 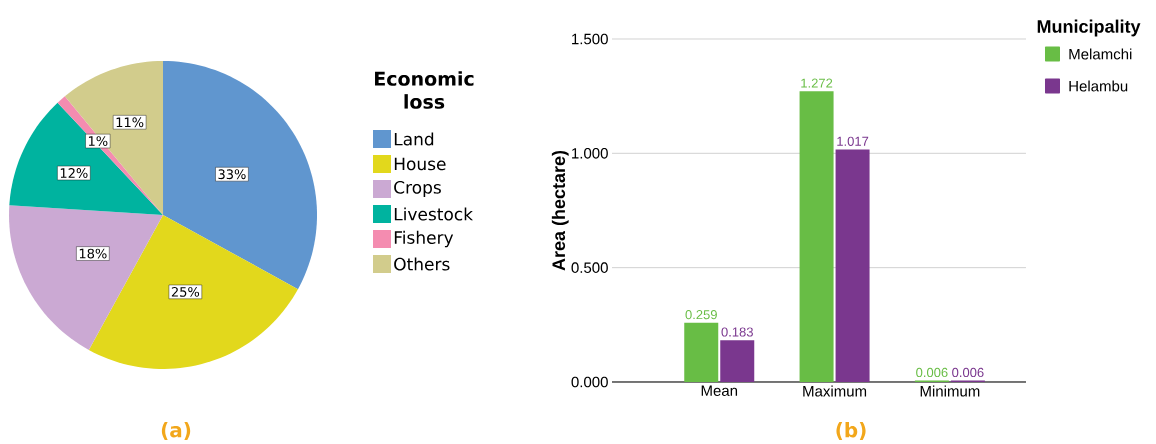 I want to click on data-label: 11%, so click(x=130, y=122).